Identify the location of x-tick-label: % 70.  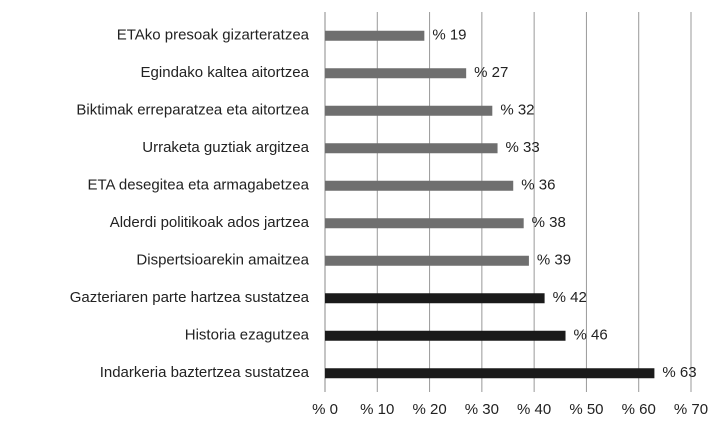
(691, 409).